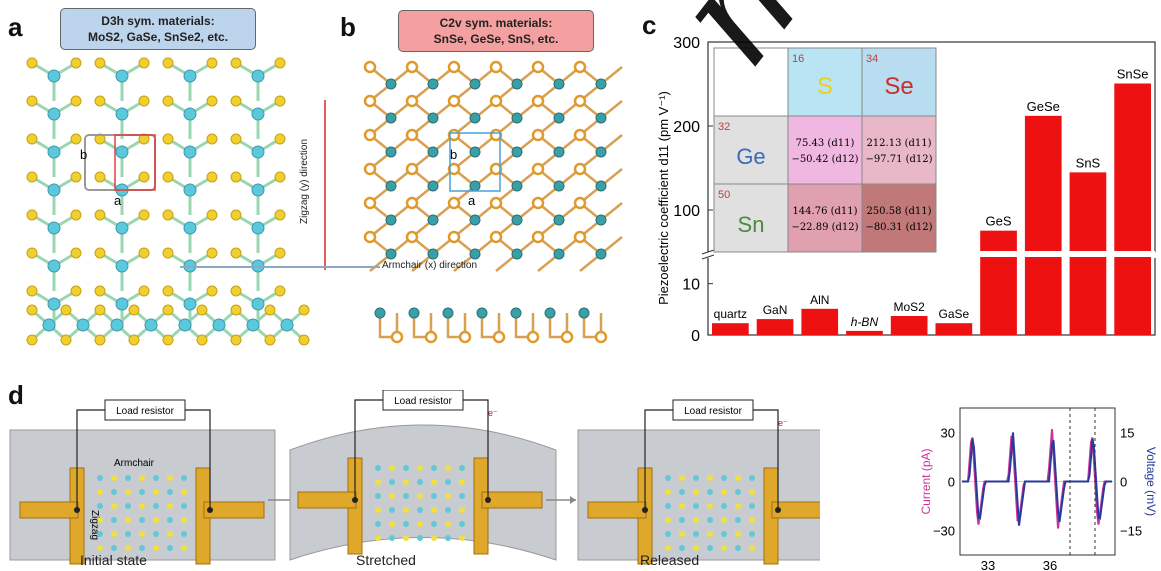  I want to click on element-symbol: Ge, so click(750, 156).